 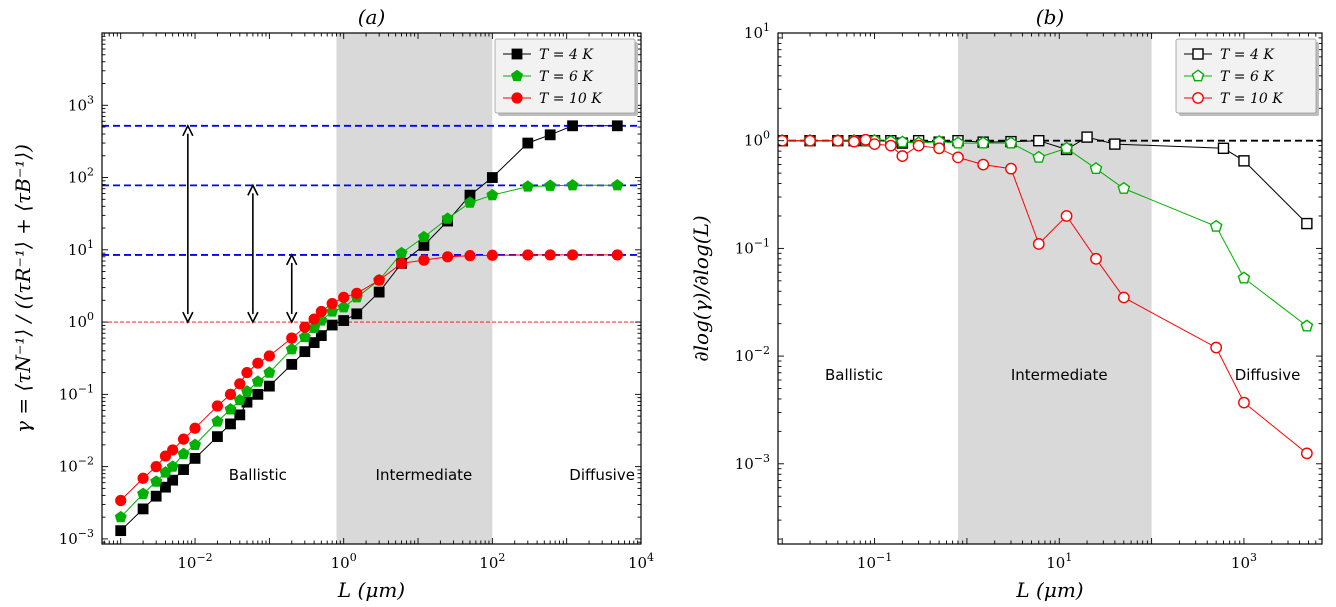 What do you see at coordinates (757, 31) in the screenshot?
I see `y-tick-label: 10¹` at bounding box center [757, 31].